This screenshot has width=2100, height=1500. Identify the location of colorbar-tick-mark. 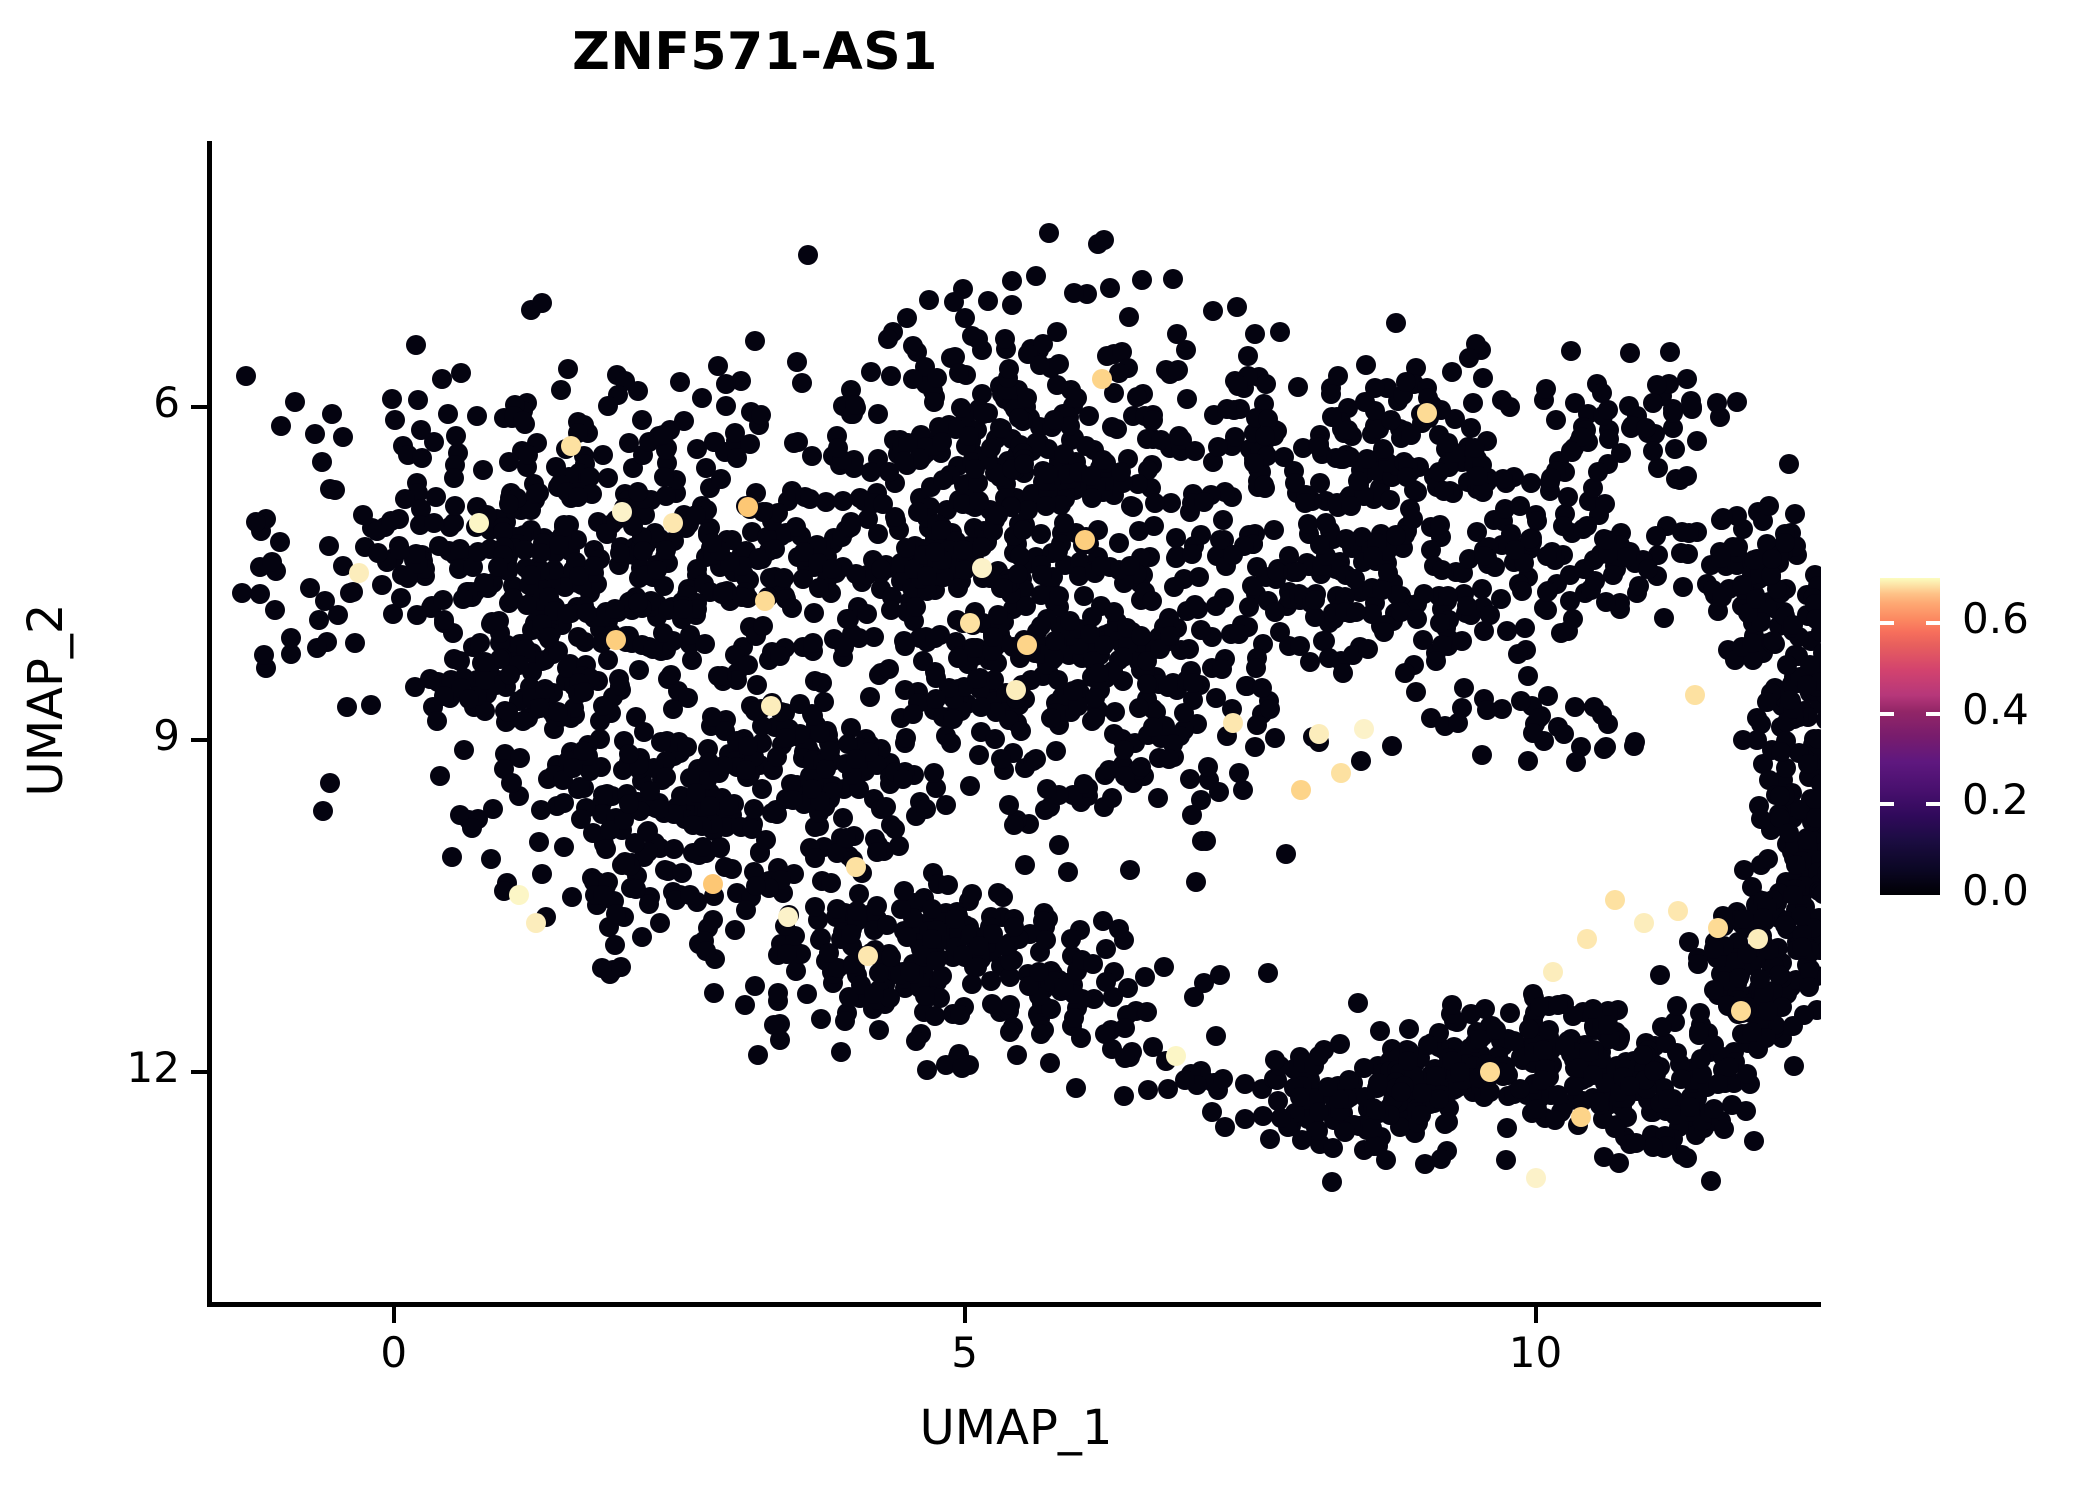
(1910, 623).